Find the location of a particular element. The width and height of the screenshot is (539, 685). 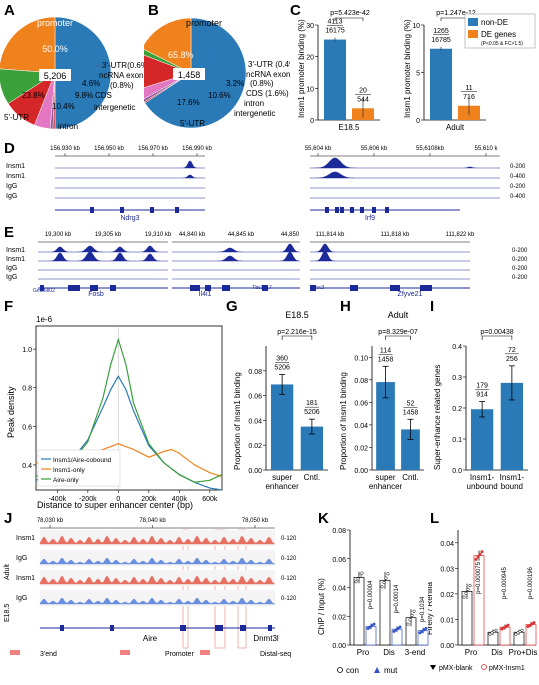

j-track-signal is located at coordinates (157, 601).